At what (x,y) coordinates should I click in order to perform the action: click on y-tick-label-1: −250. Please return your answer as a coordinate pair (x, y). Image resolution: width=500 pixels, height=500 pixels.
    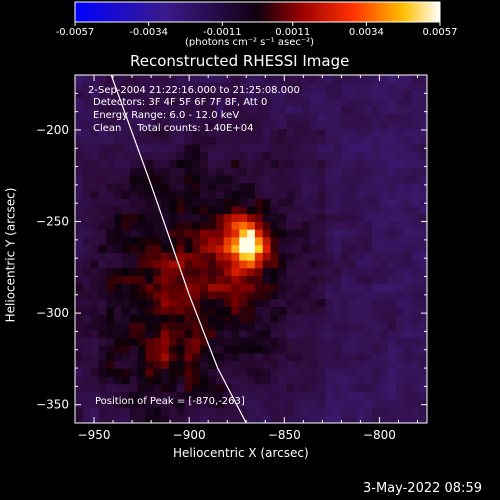
    Looking at the image, I should click on (52, 222).